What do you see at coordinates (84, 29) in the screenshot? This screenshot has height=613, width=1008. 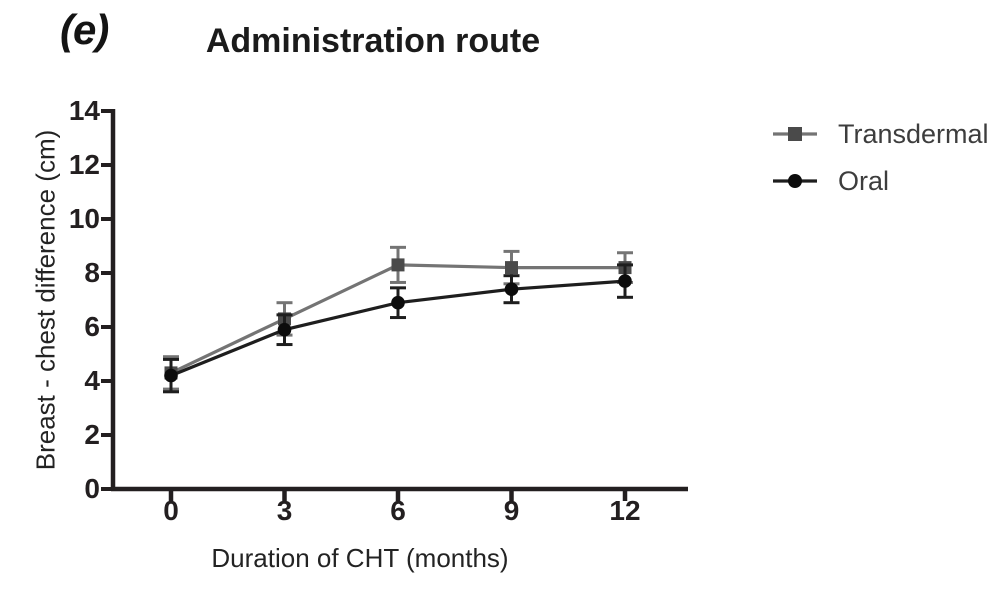 I see `panel-label: (e)` at bounding box center [84, 29].